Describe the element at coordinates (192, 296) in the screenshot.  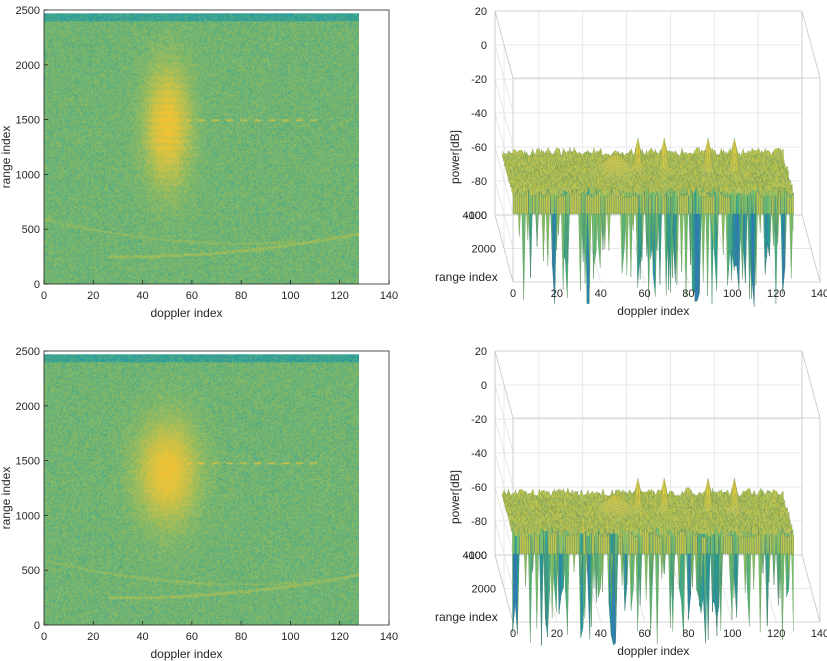
I see `x-tick-label-3: 60` at that location.